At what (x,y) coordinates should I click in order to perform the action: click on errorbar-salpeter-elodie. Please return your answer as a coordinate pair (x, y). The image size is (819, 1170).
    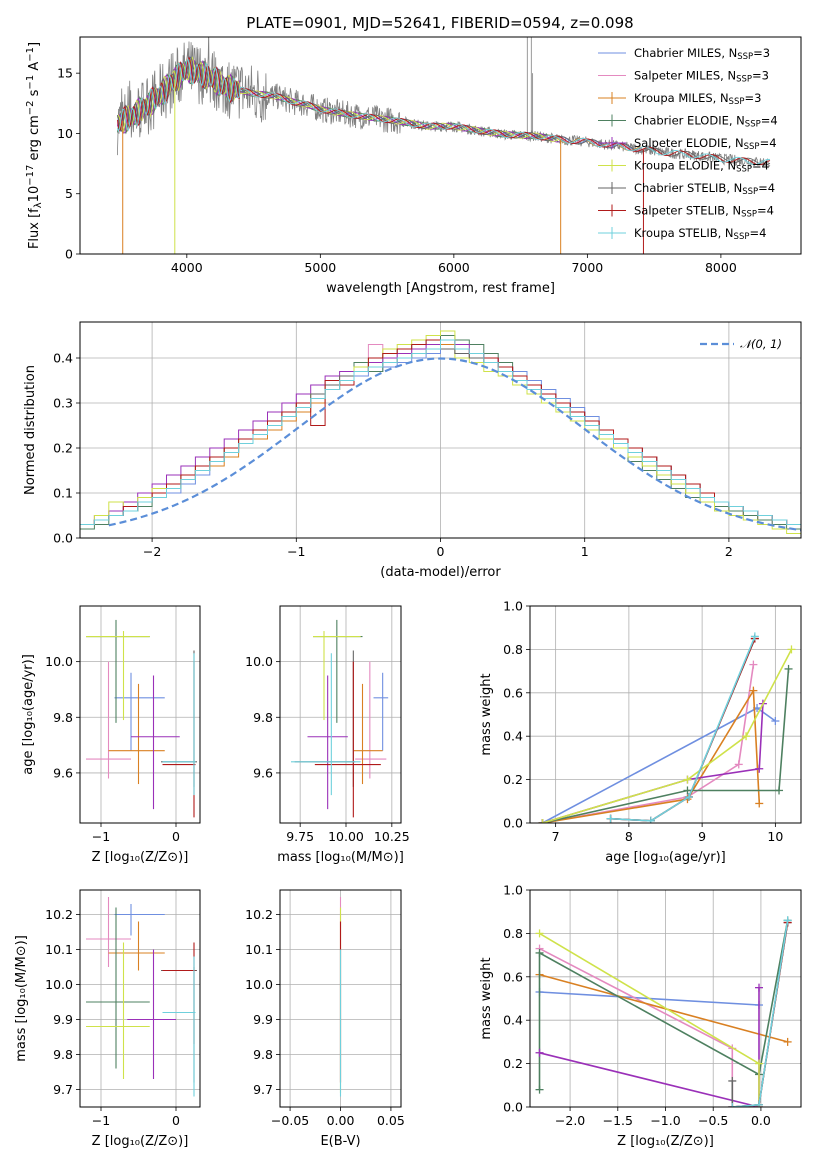
    Looking at the image, I should click on (327, 742).